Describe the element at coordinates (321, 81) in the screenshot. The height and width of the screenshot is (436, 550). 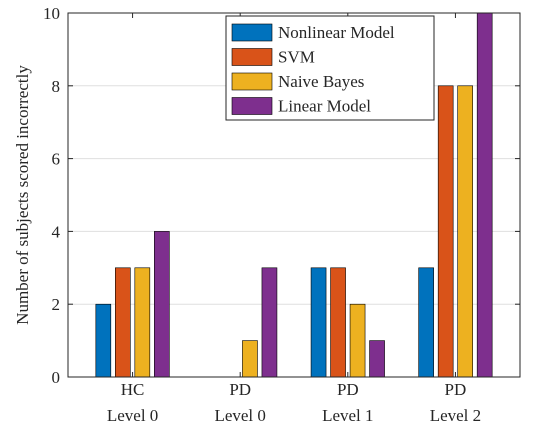
I see `legend-label: Naive Bayes` at that location.